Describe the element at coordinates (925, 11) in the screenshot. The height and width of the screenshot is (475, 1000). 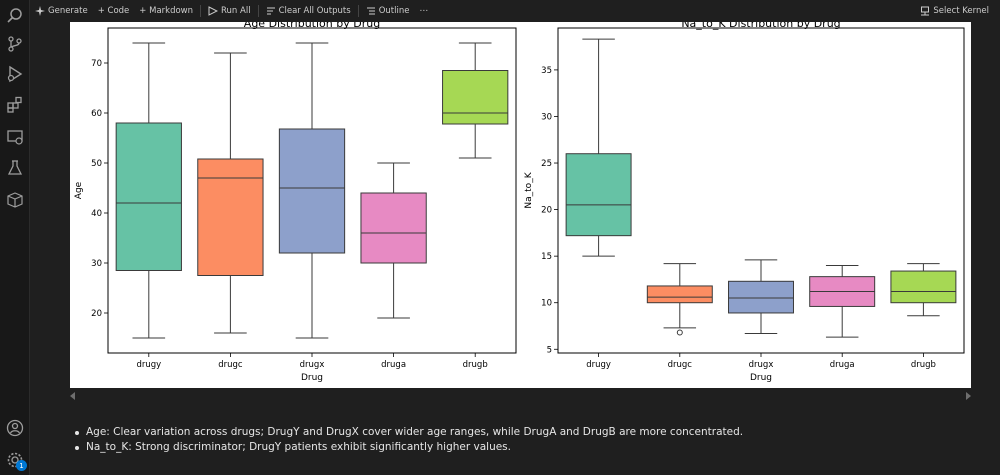
I see `kernel-icon` at that location.